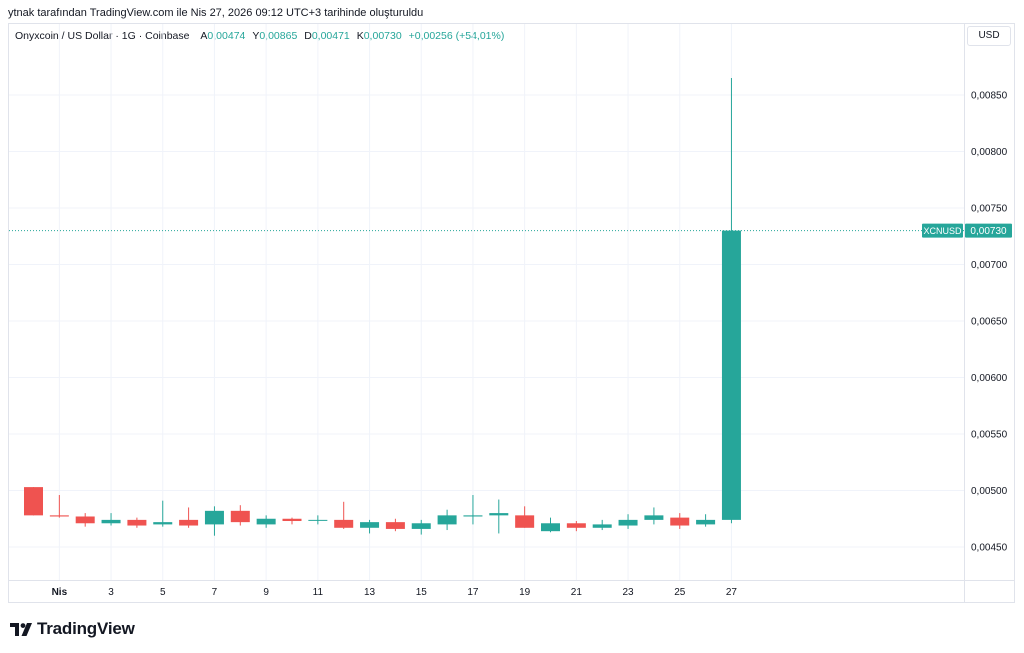 The width and height of the screenshot is (1024, 653). I want to click on price-tick-label: 0,00700, so click(989, 265).